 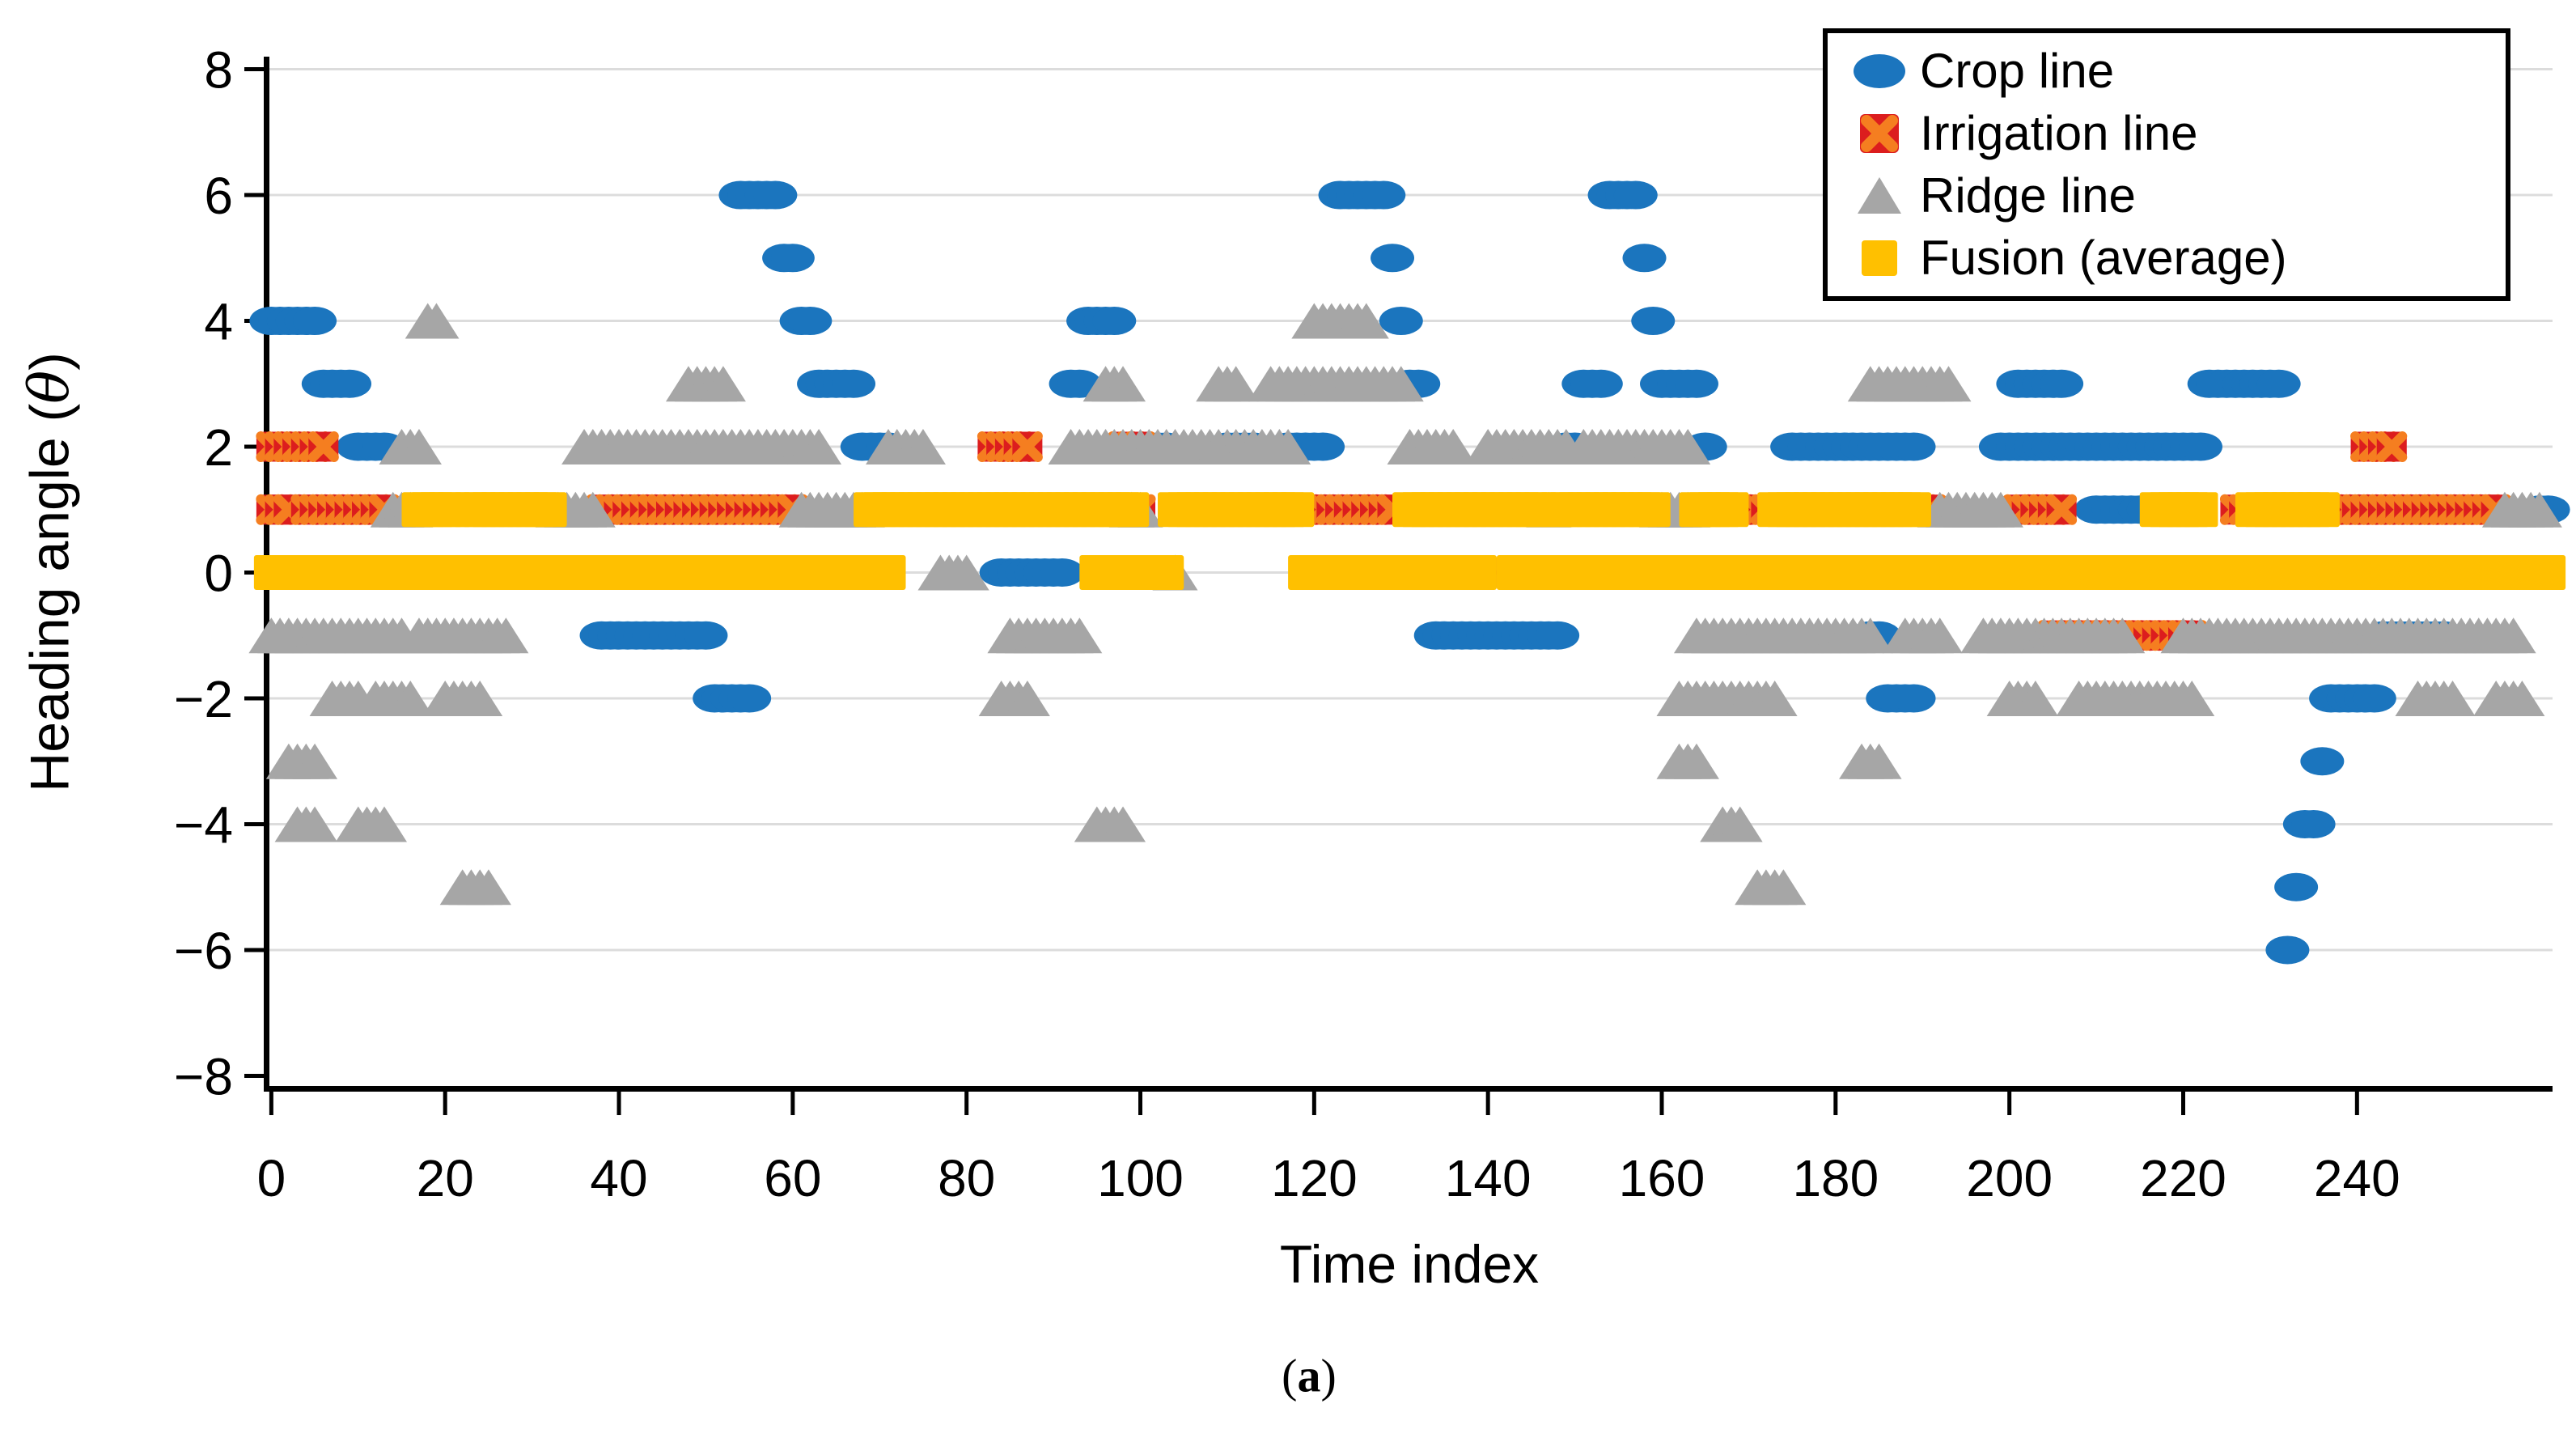 I want to click on y-tick-label: 6, so click(x=218, y=196).